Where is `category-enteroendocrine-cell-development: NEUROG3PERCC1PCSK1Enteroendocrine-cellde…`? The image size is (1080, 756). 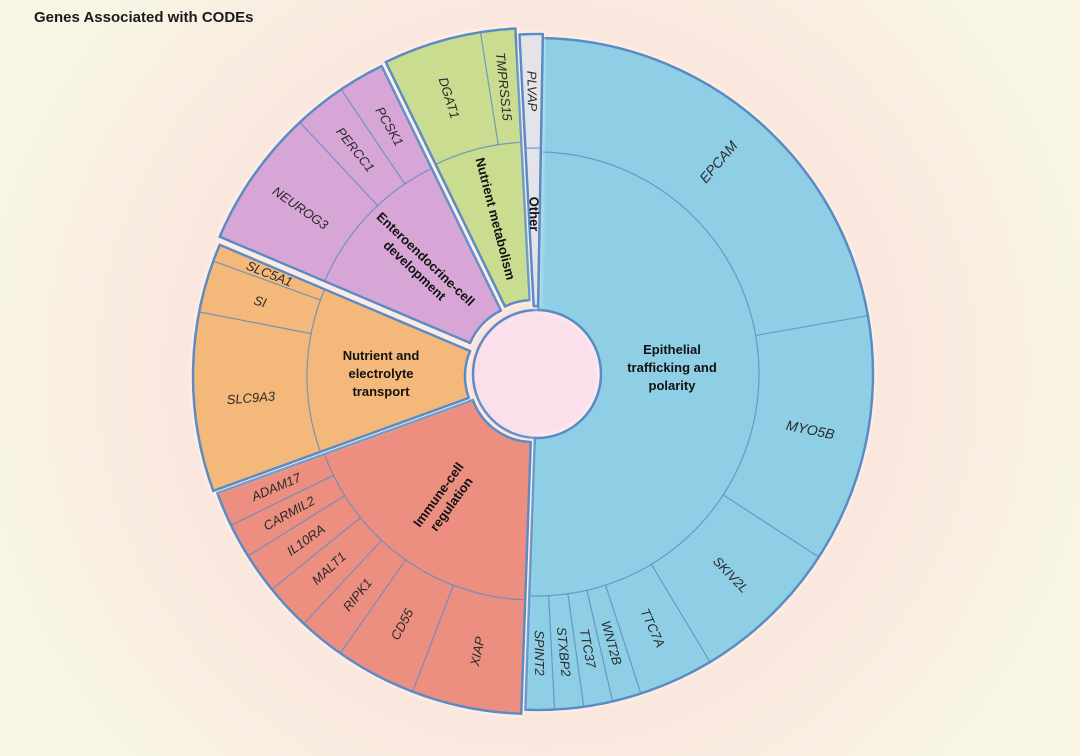
category-enteroendocrine-cell-development: NEUROG3PERCC1PCSK1Enteroendocrine-cellde… is located at coordinates (360, 204).